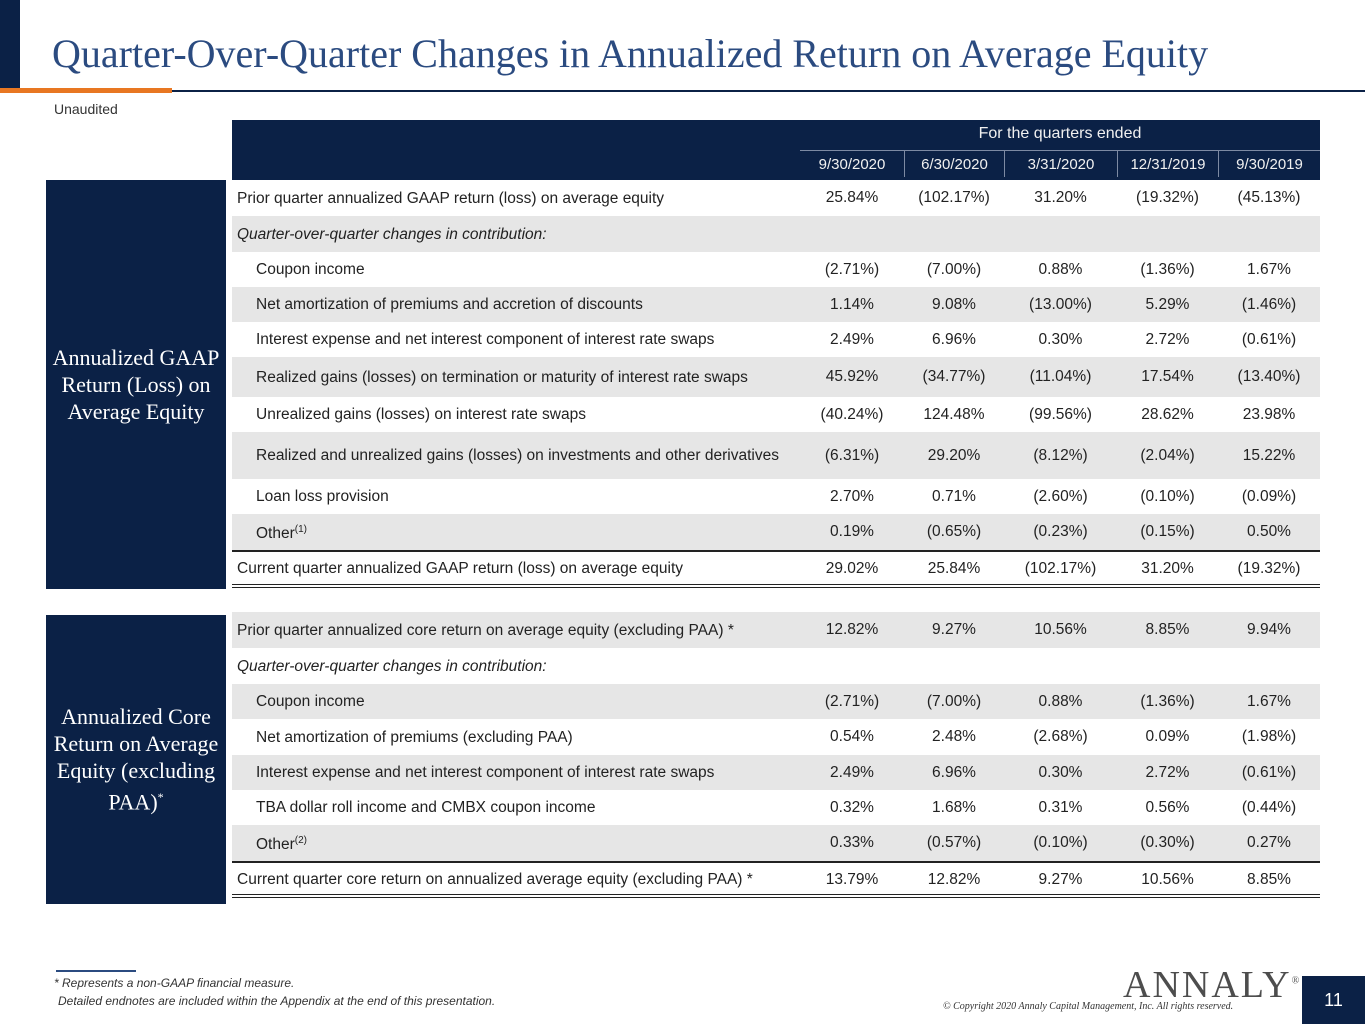  I want to click on row-value: 29.20%, so click(954, 455).